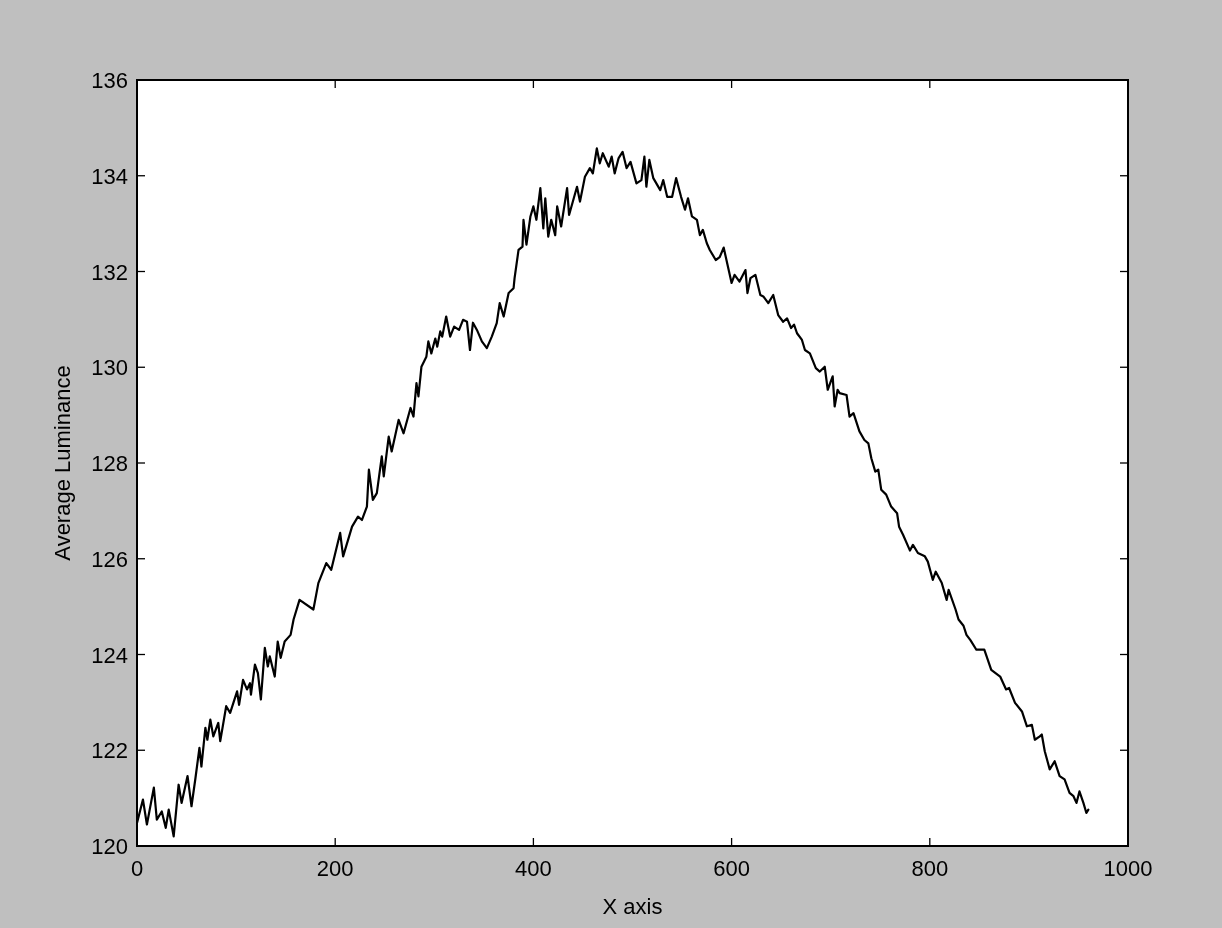  Describe the element at coordinates (1128, 868) in the screenshot. I see `x-tick-label: 1000` at that location.